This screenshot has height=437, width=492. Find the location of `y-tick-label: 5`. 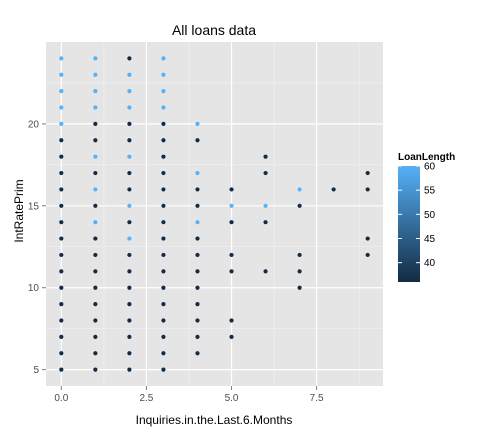

y-tick-label: 5 is located at coordinates (36, 370).